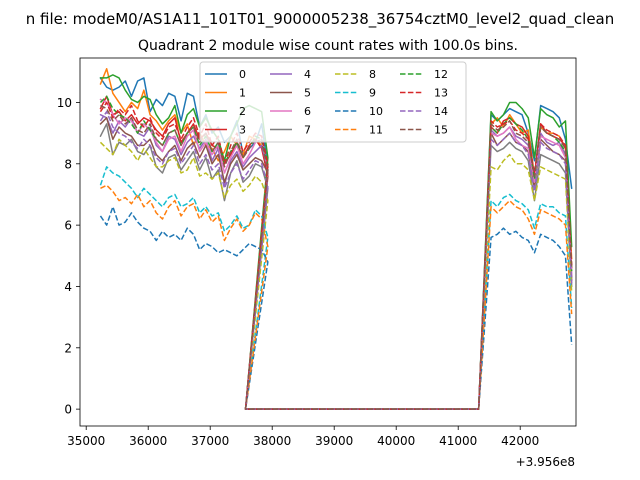  I want to click on x-offset-label: +3.956e8, so click(545, 462).